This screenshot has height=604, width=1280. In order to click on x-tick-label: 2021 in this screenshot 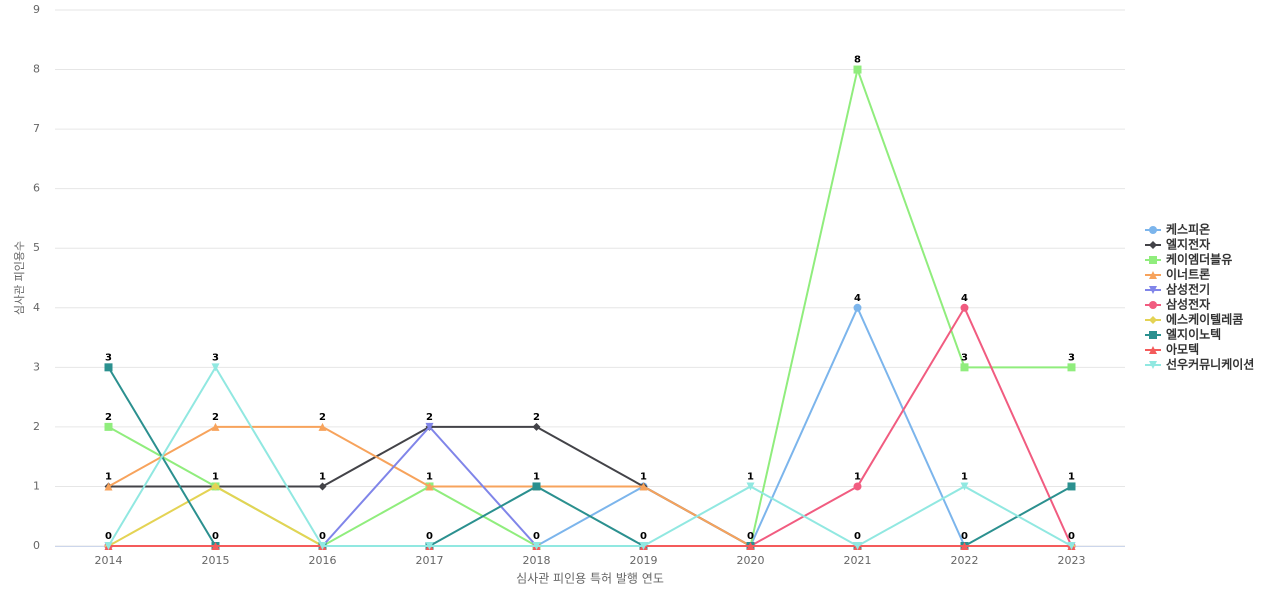, I will do `click(858, 560)`.